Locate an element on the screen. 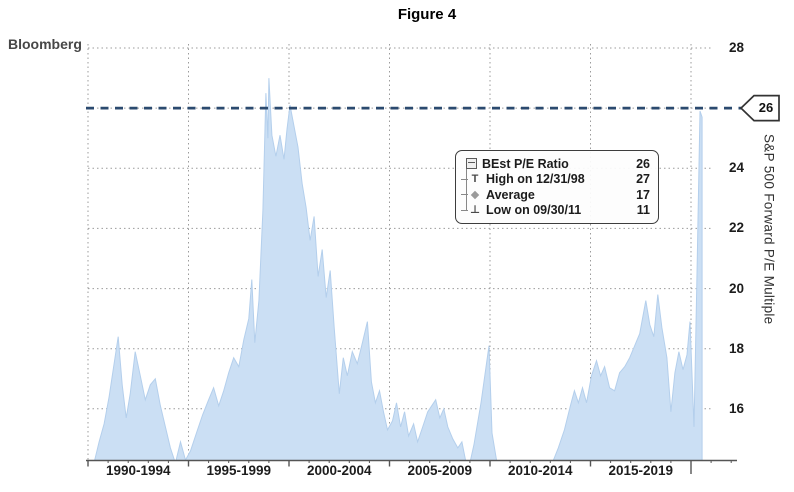  x-axis-tick-label: 2005-2009 is located at coordinates (440, 470).